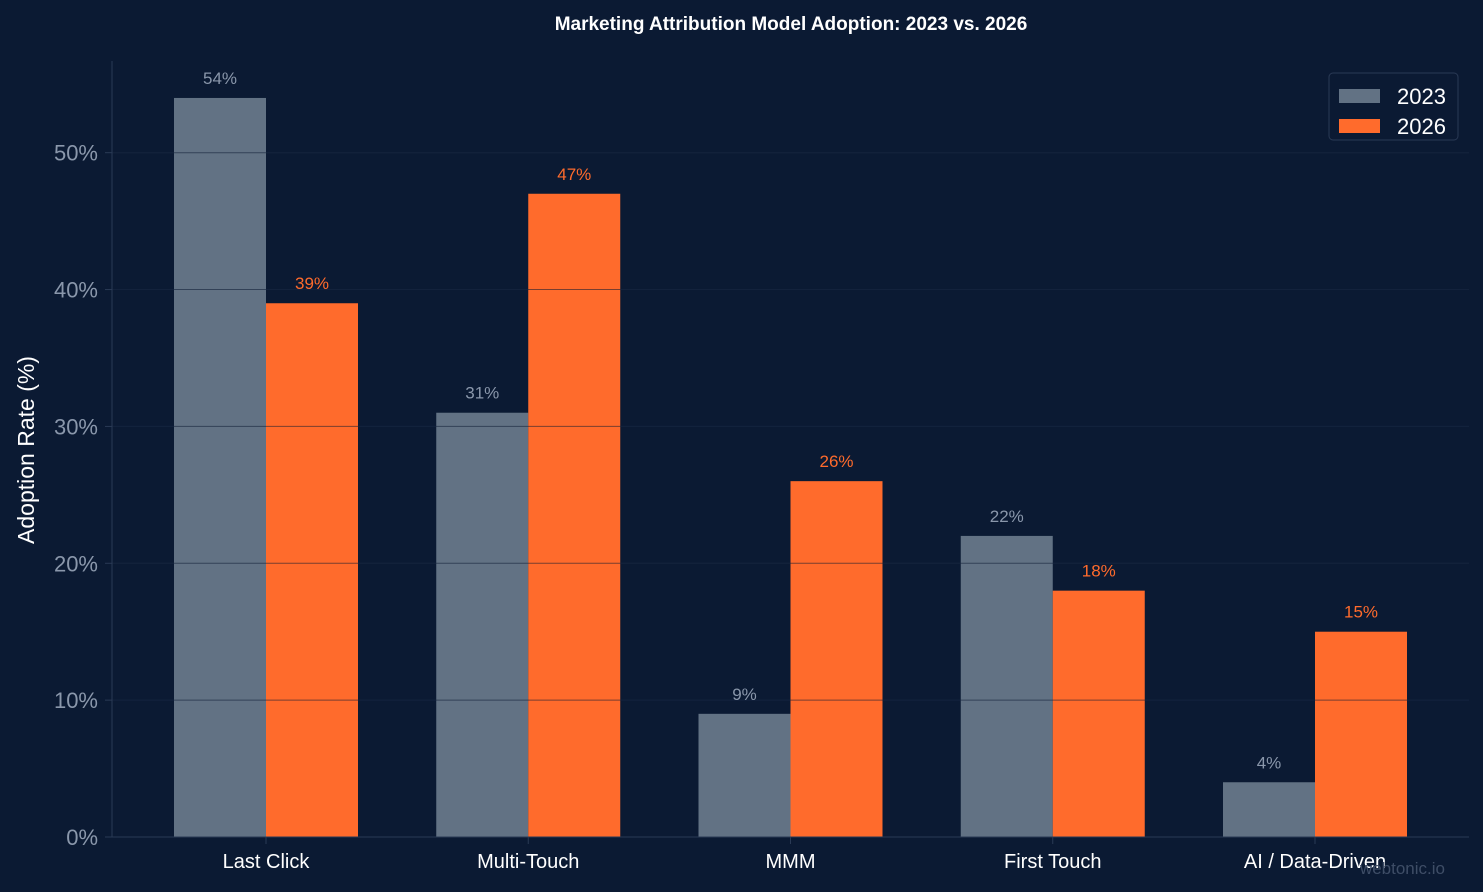 The width and height of the screenshot is (1483, 892). I want to click on data-label-2026: 39%, so click(312, 283).